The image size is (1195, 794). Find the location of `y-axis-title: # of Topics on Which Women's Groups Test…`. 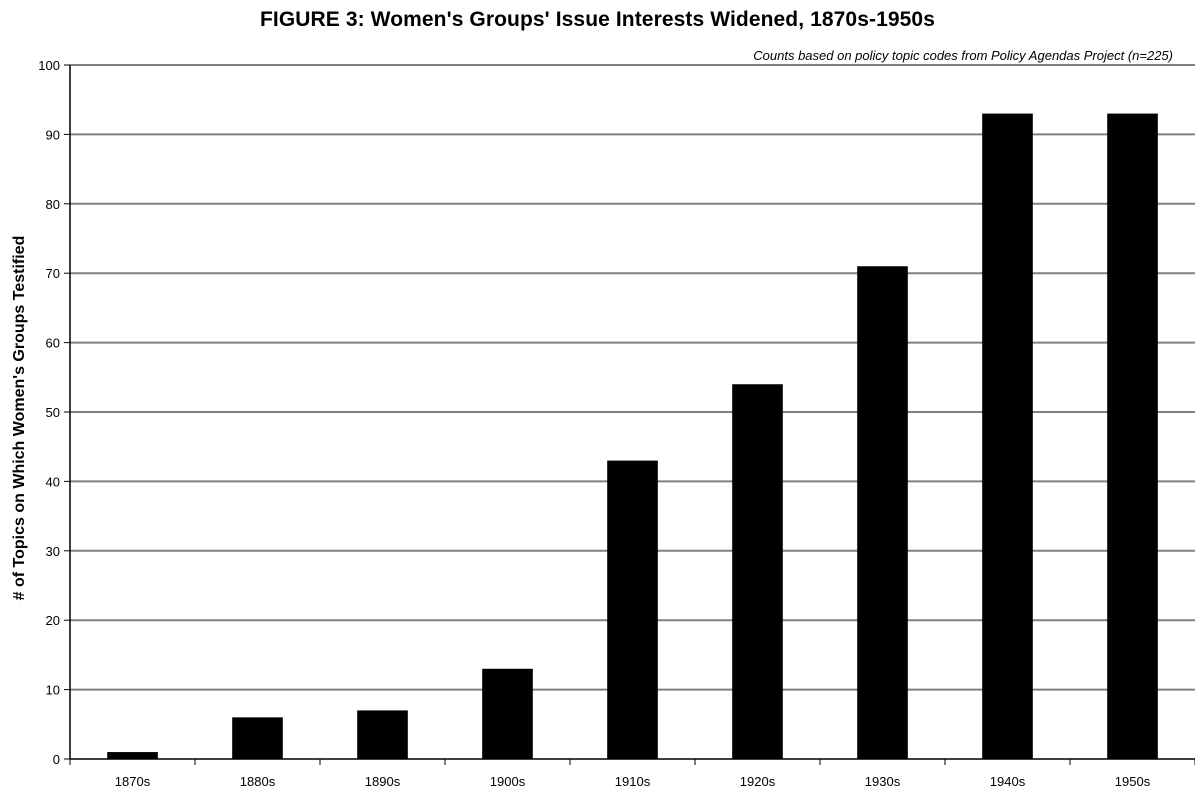

y-axis-title: # of Topics on Which Women's Groups Test… is located at coordinates (19, 418).